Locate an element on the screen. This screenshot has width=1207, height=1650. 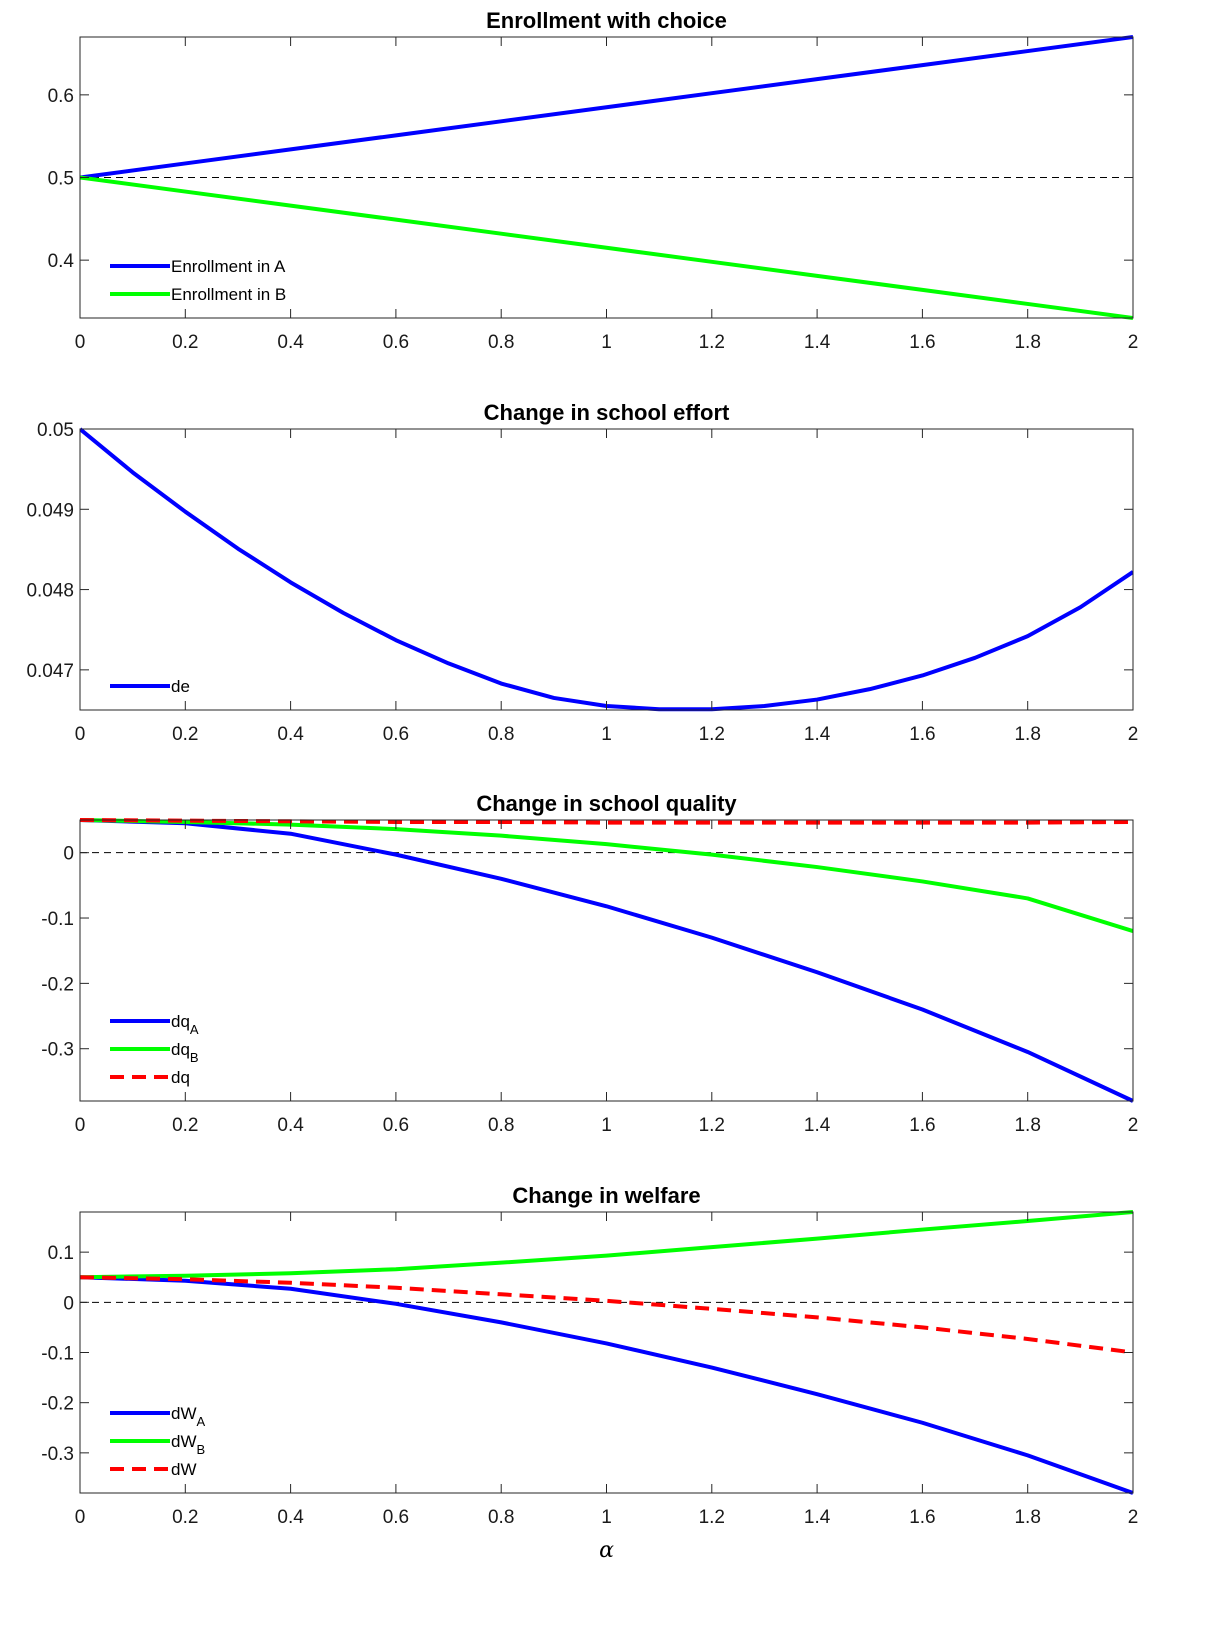
chart-title: Change in welfare is located at coordinates (606, 1195).